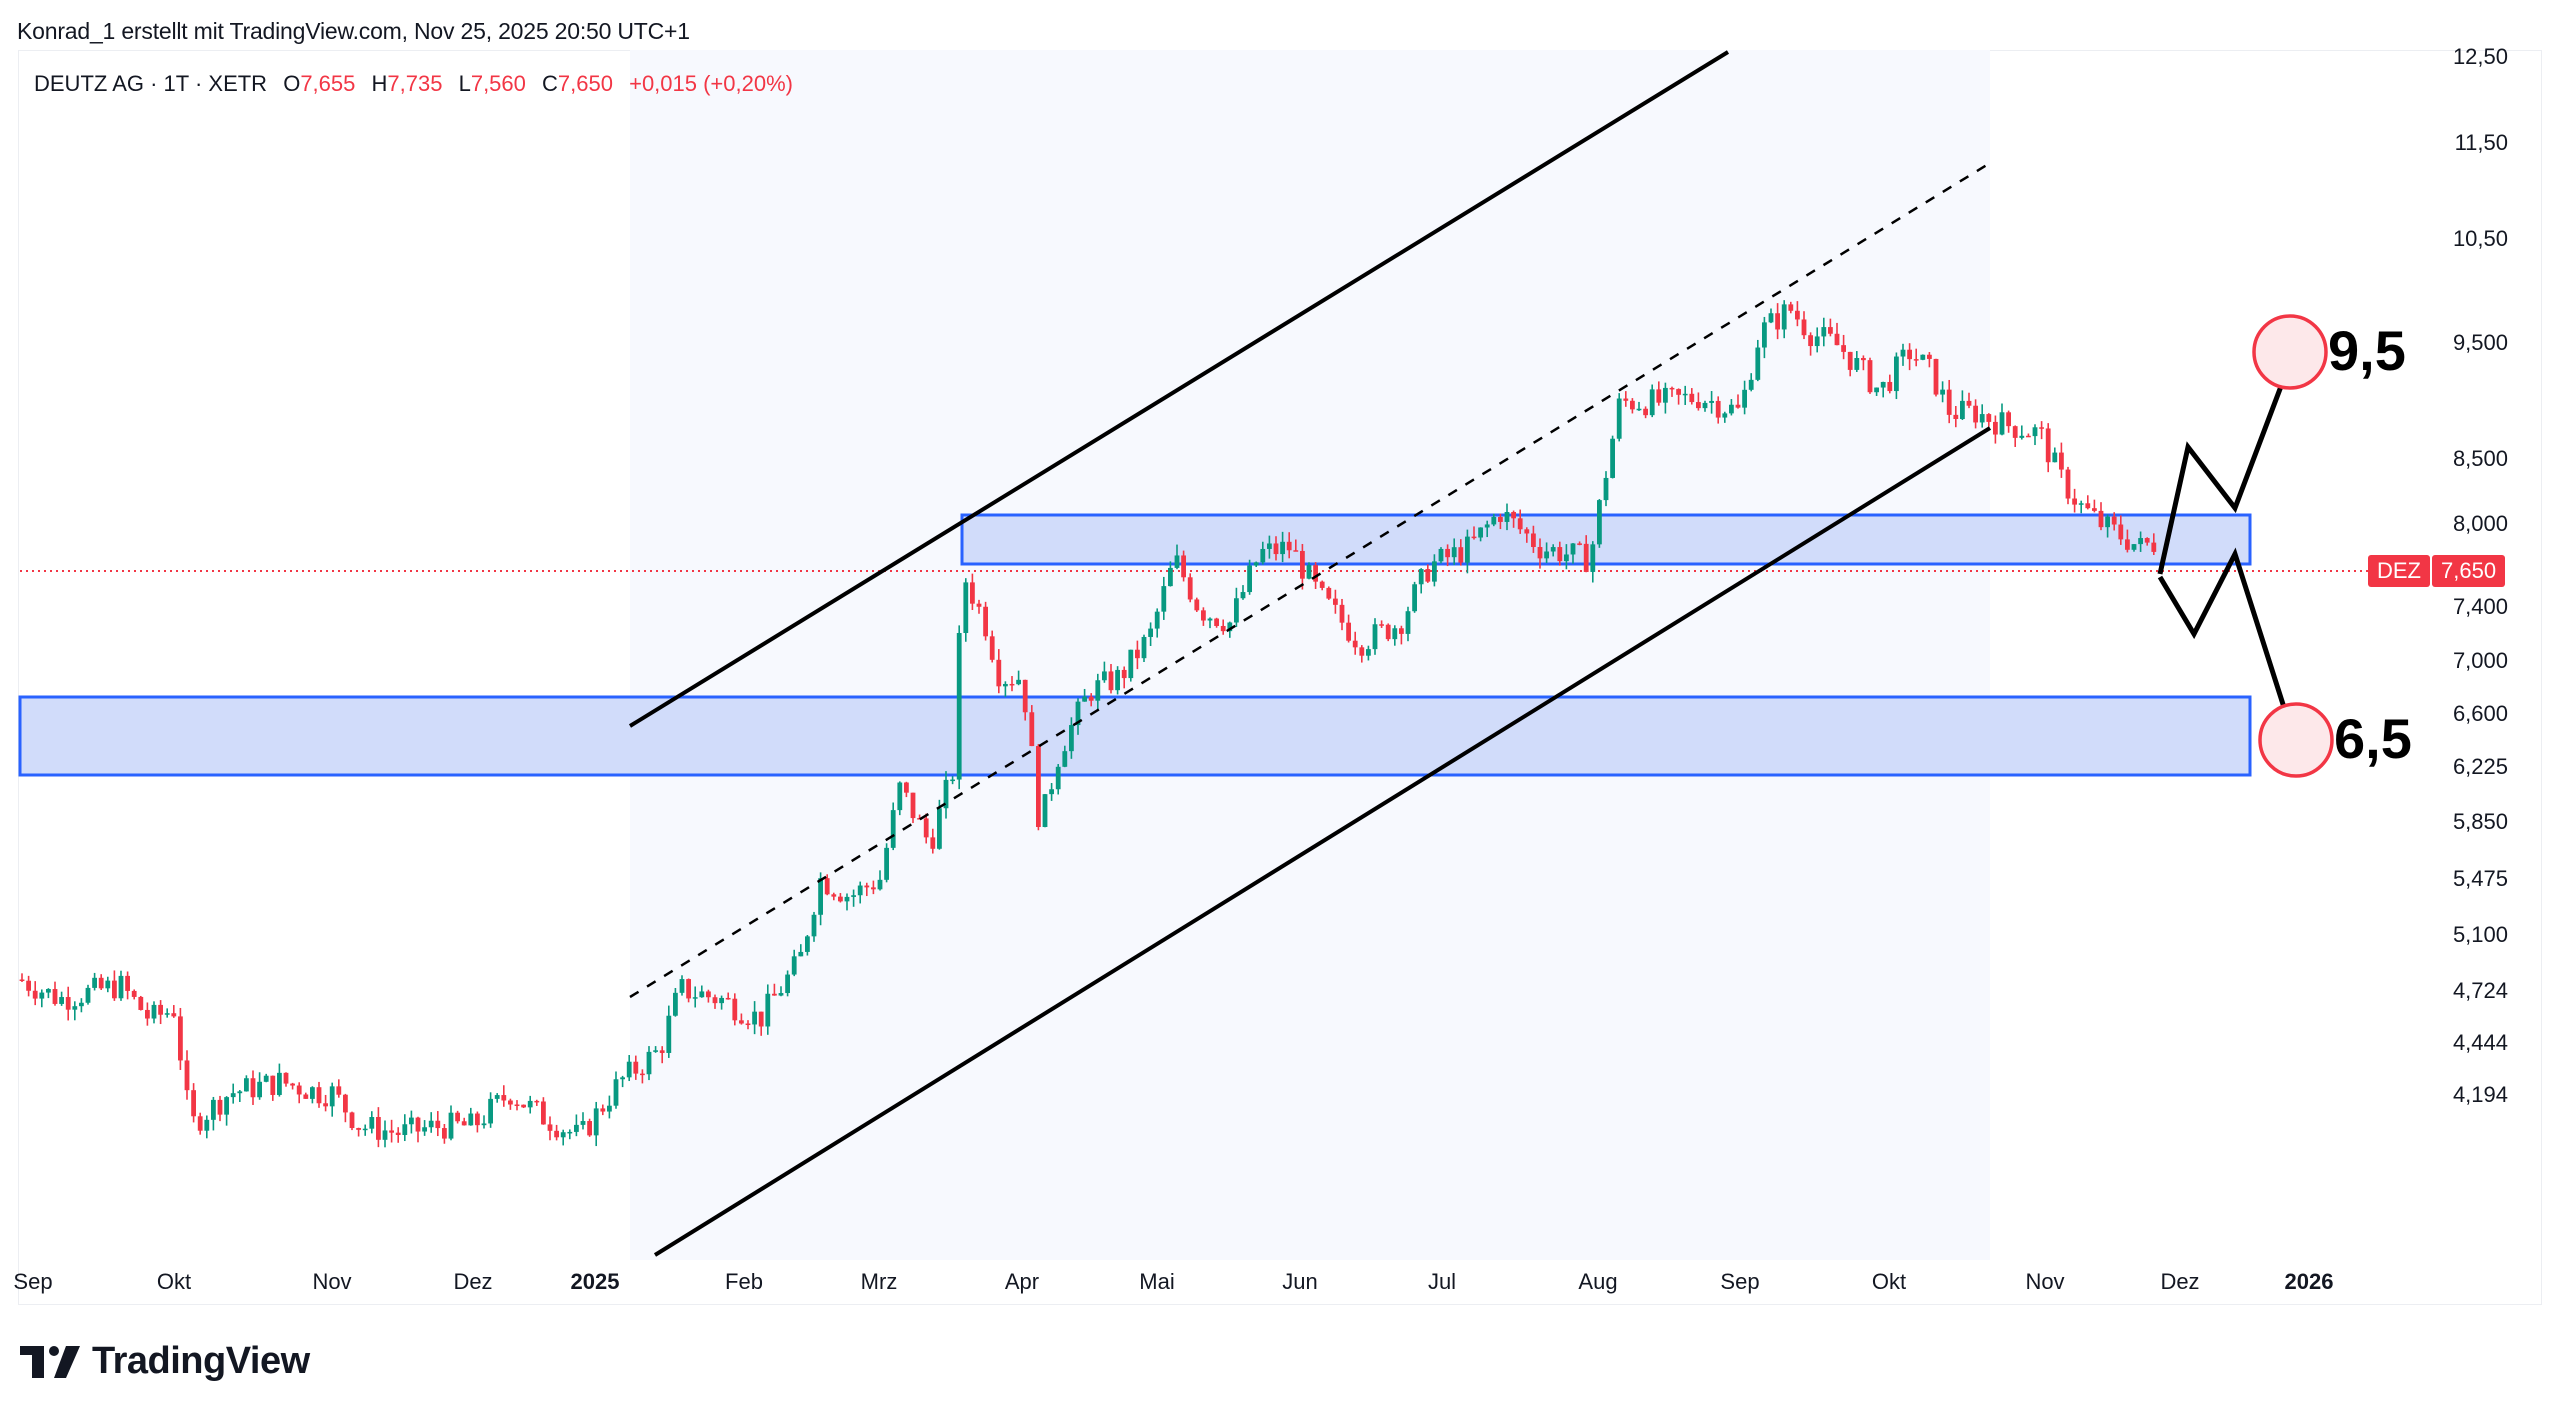 The height and width of the screenshot is (1419, 2560). Describe the element at coordinates (550, 83) in the screenshot. I see `close-key: C` at that location.